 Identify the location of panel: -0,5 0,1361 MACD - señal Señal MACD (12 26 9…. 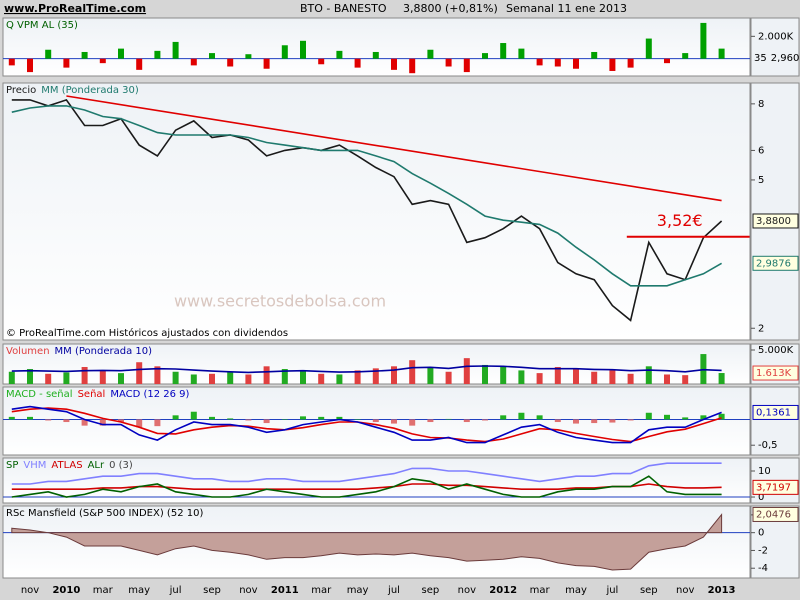
(401, 421).